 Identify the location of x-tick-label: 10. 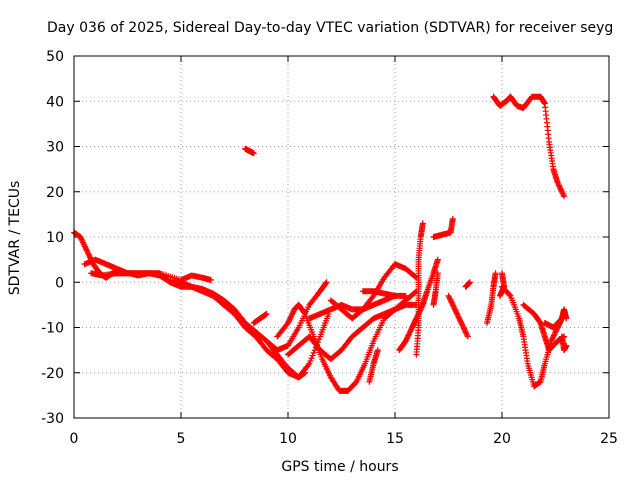
(288, 439).